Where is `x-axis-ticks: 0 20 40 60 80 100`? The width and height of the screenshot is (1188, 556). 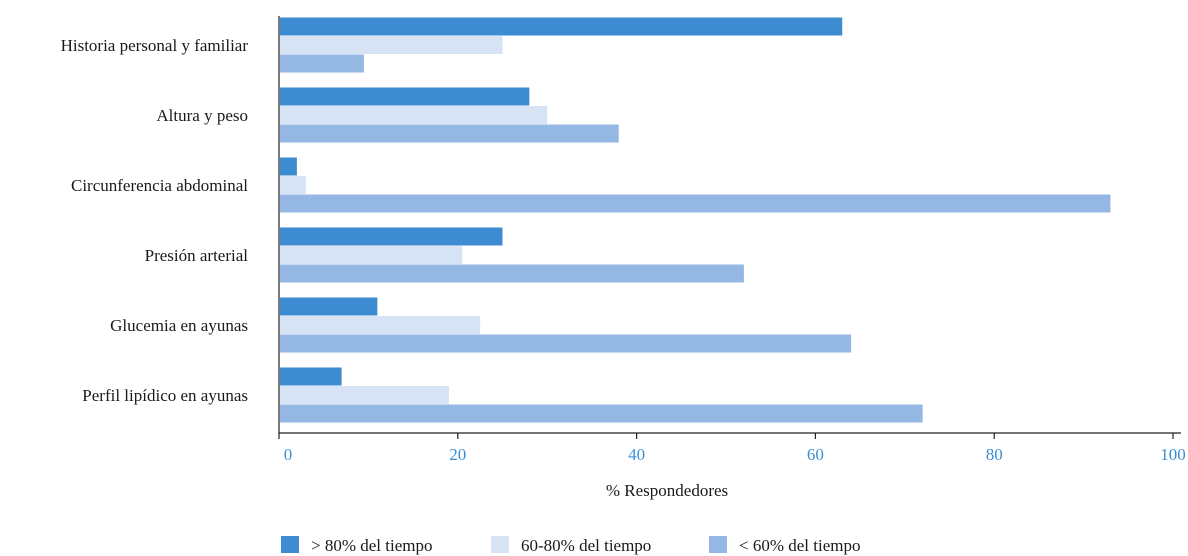 x-axis-ticks: 0 20 40 60 80 100 is located at coordinates (732, 448).